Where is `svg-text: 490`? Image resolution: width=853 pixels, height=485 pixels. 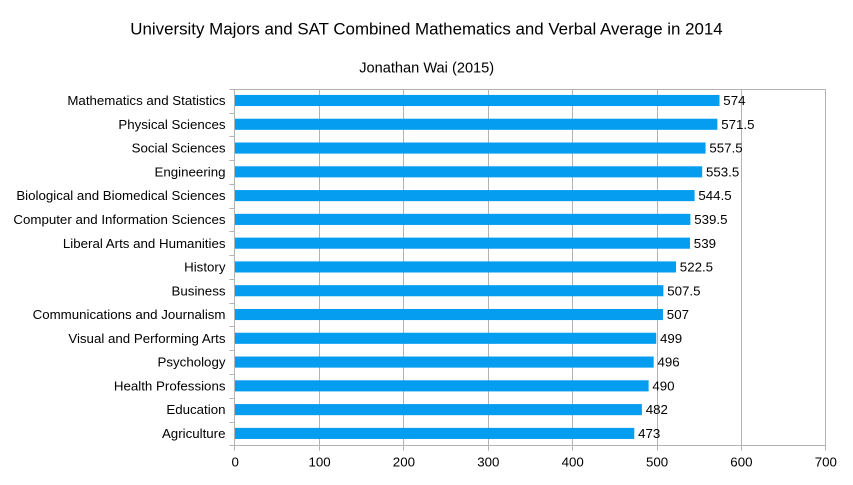
svg-text: 490 is located at coordinates (663, 385).